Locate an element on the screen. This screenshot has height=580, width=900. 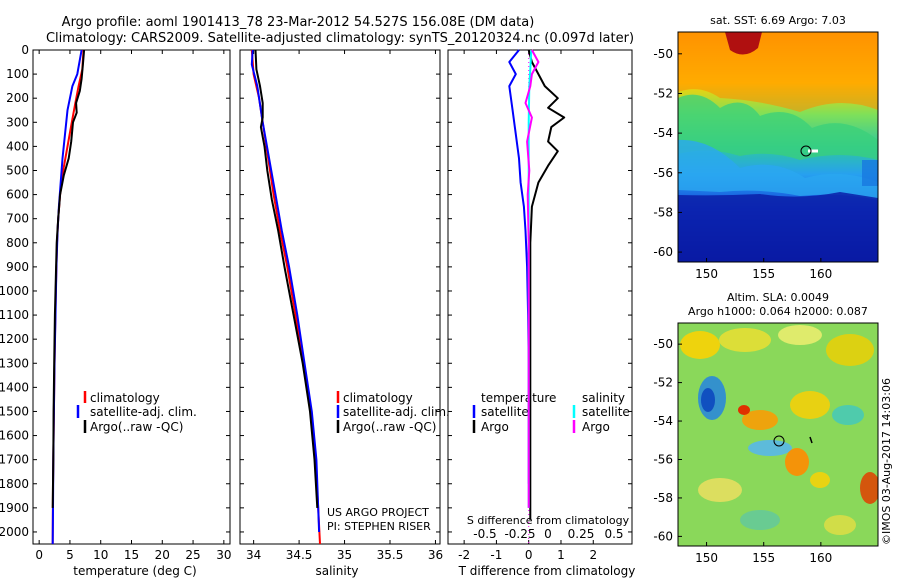
depth-tick-label: 400 is located at coordinates (17, 146).